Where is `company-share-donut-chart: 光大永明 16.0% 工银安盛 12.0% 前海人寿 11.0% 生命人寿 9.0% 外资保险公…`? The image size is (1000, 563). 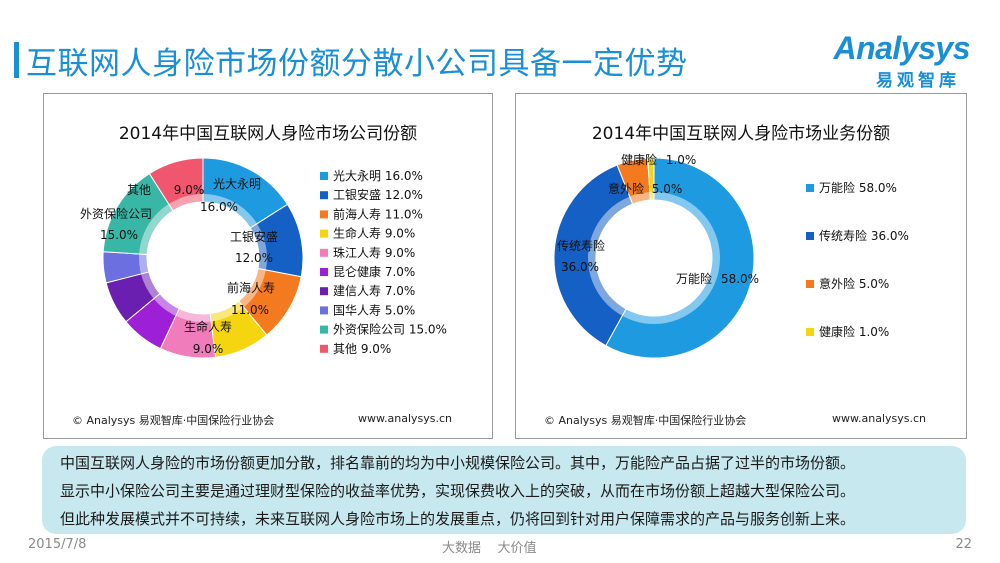 company-share-donut-chart: 光大永明 16.0% 工银安盛 12.0% 前海人寿 11.0% 生命人寿 9.0% 外资保险公… is located at coordinates (263, 258).